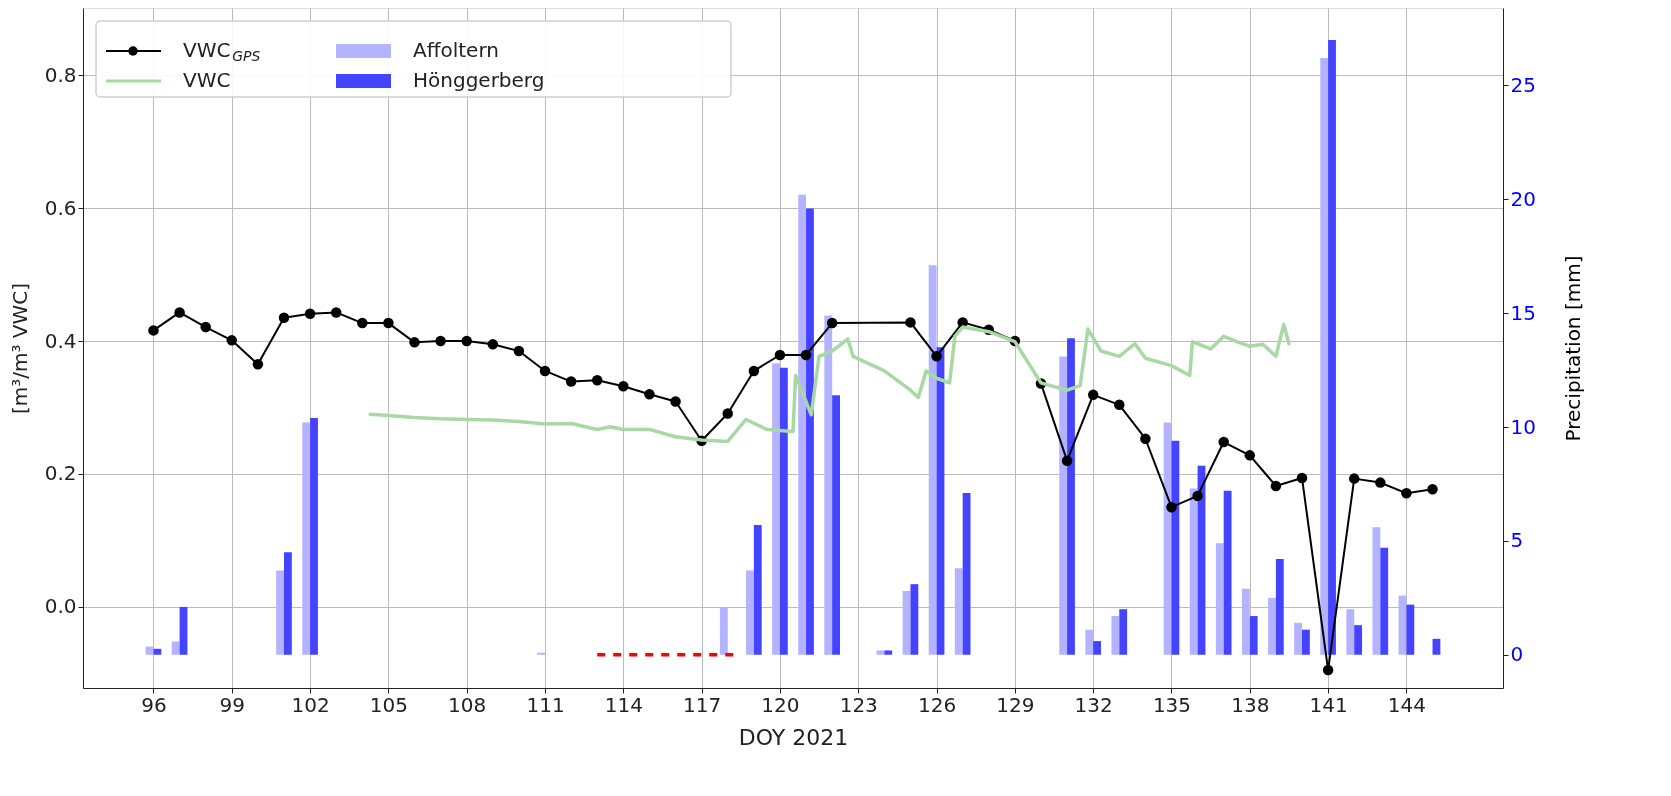 The height and width of the screenshot is (796, 1671). What do you see at coordinates (1407, 704) in the screenshot?
I see `x-tick-label: 144` at bounding box center [1407, 704].